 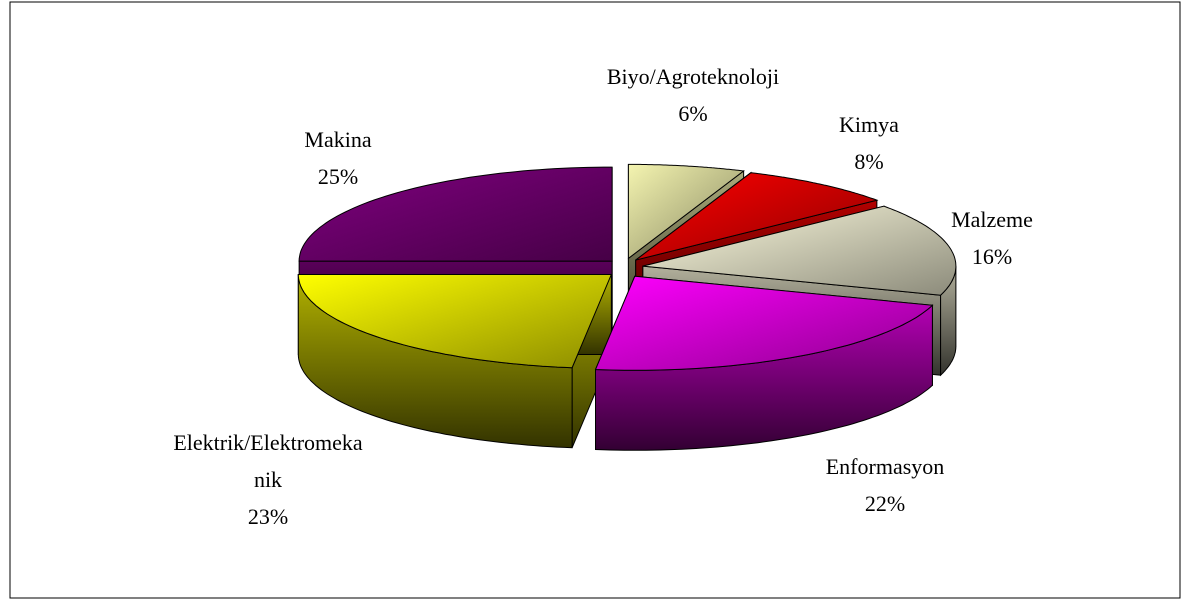 What do you see at coordinates (268, 516) in the screenshot?
I see `value-label: 23%` at bounding box center [268, 516].